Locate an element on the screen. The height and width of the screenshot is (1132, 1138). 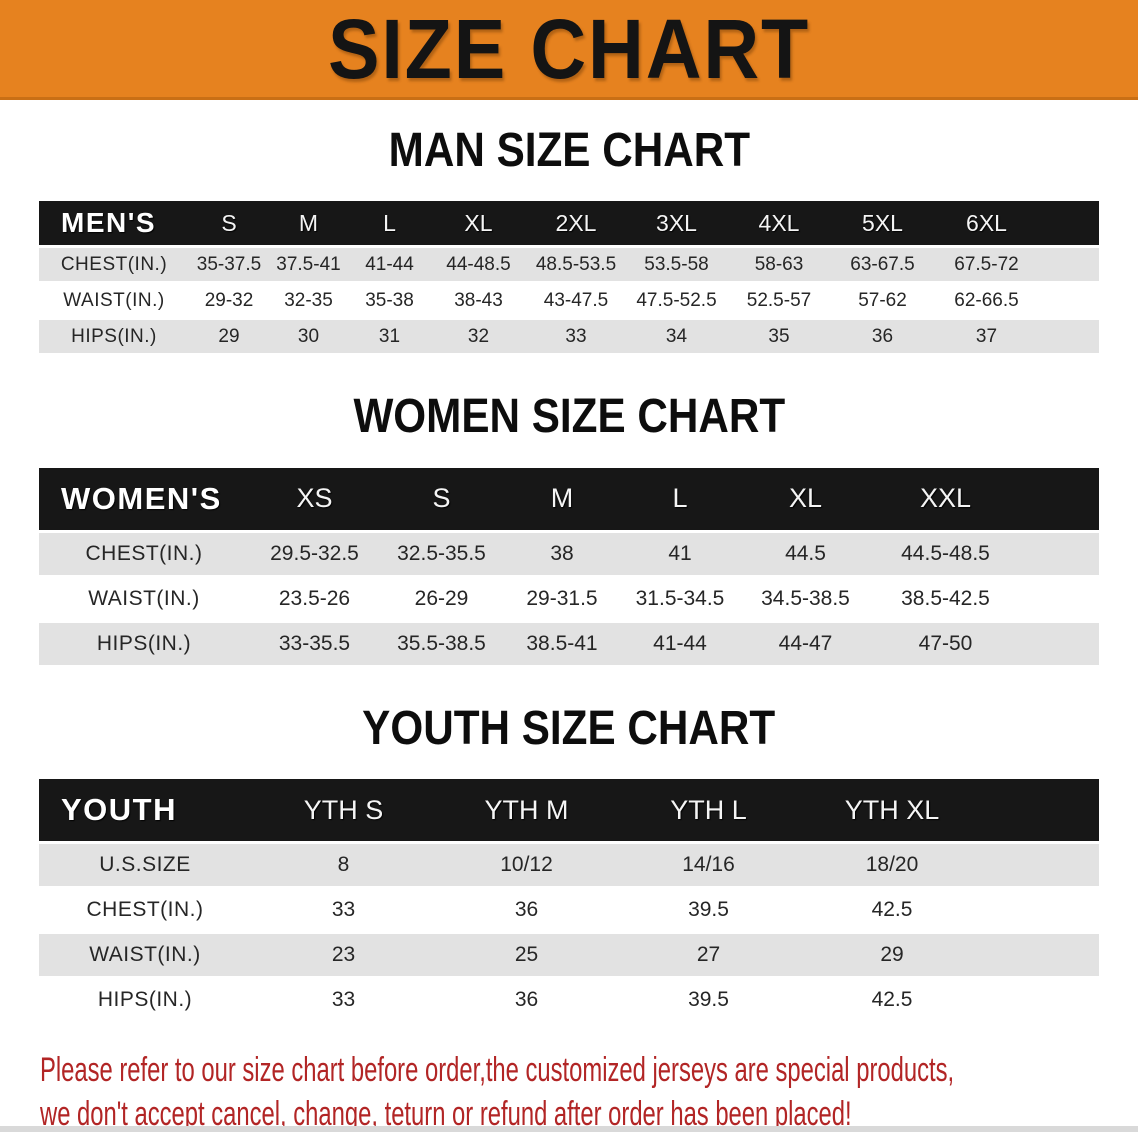
size-value-cell: 58-63 is located at coordinates (779, 265).